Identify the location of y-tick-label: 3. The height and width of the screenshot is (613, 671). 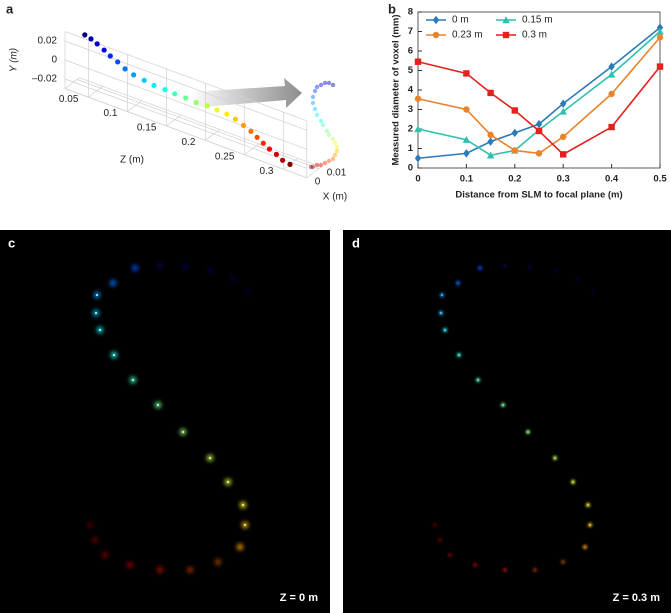
(410, 109).